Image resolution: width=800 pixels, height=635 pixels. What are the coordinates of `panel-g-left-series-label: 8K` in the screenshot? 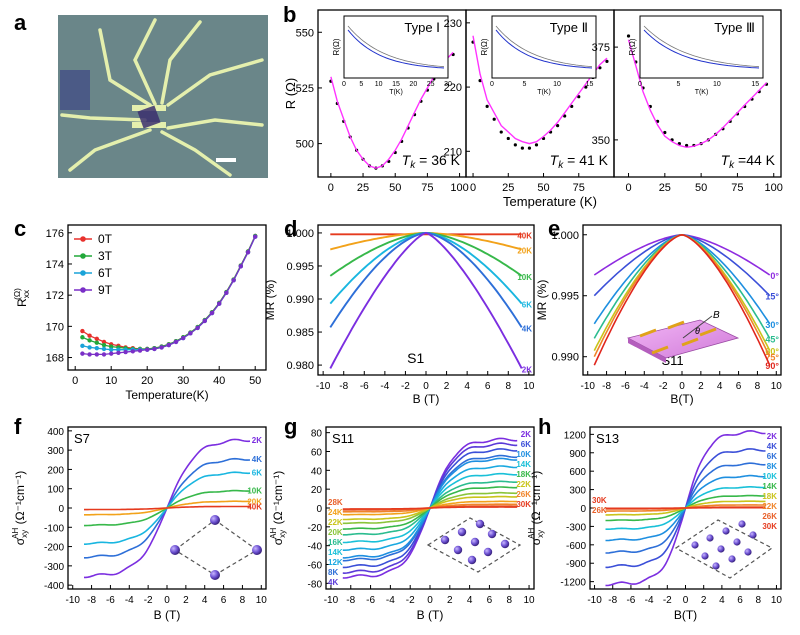 It's located at (333, 572).